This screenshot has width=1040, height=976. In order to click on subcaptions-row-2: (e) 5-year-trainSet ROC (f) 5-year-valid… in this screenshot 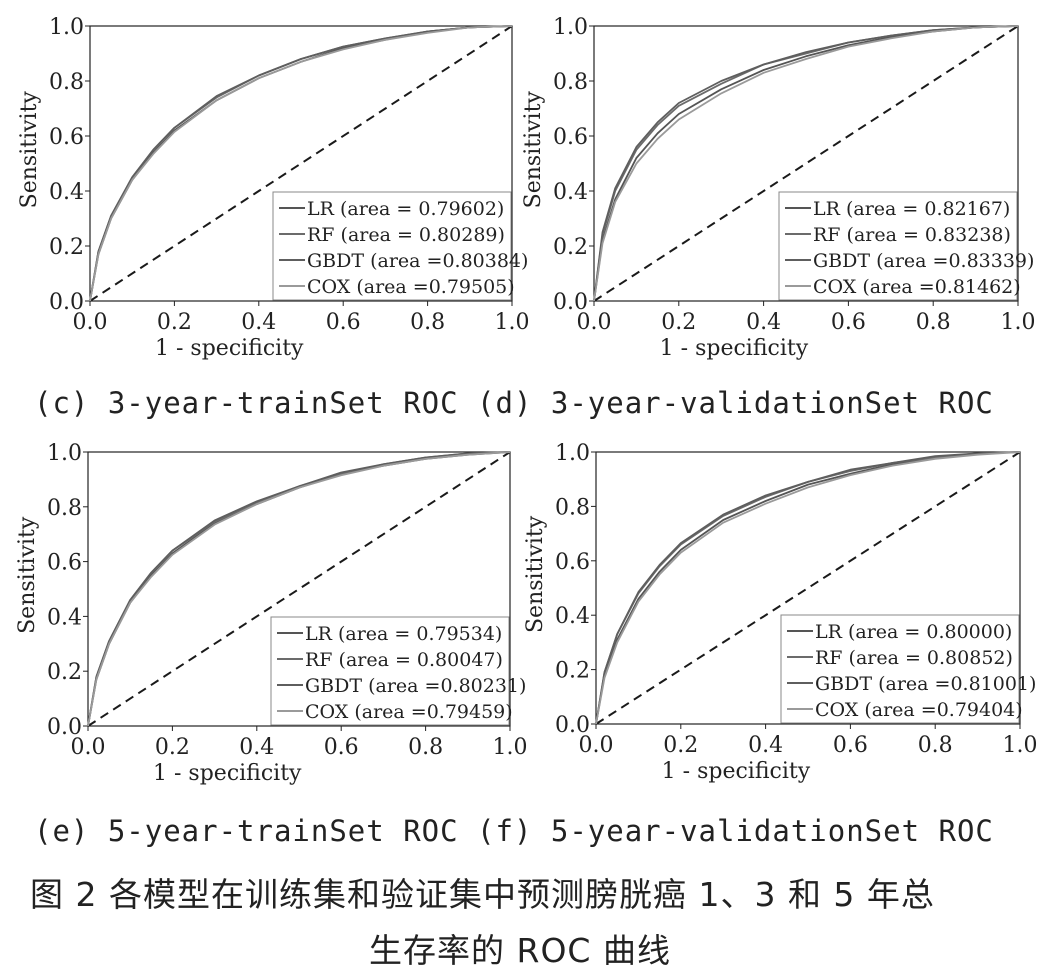, I will do `click(514, 831)`.